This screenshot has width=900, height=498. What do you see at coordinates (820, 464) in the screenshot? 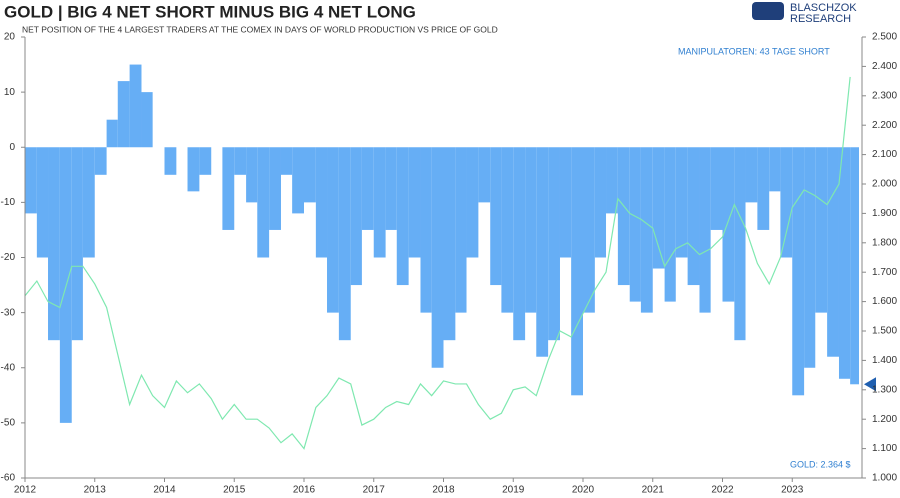
I see `annotation: GOLD: 2.364 $` at bounding box center [820, 464].